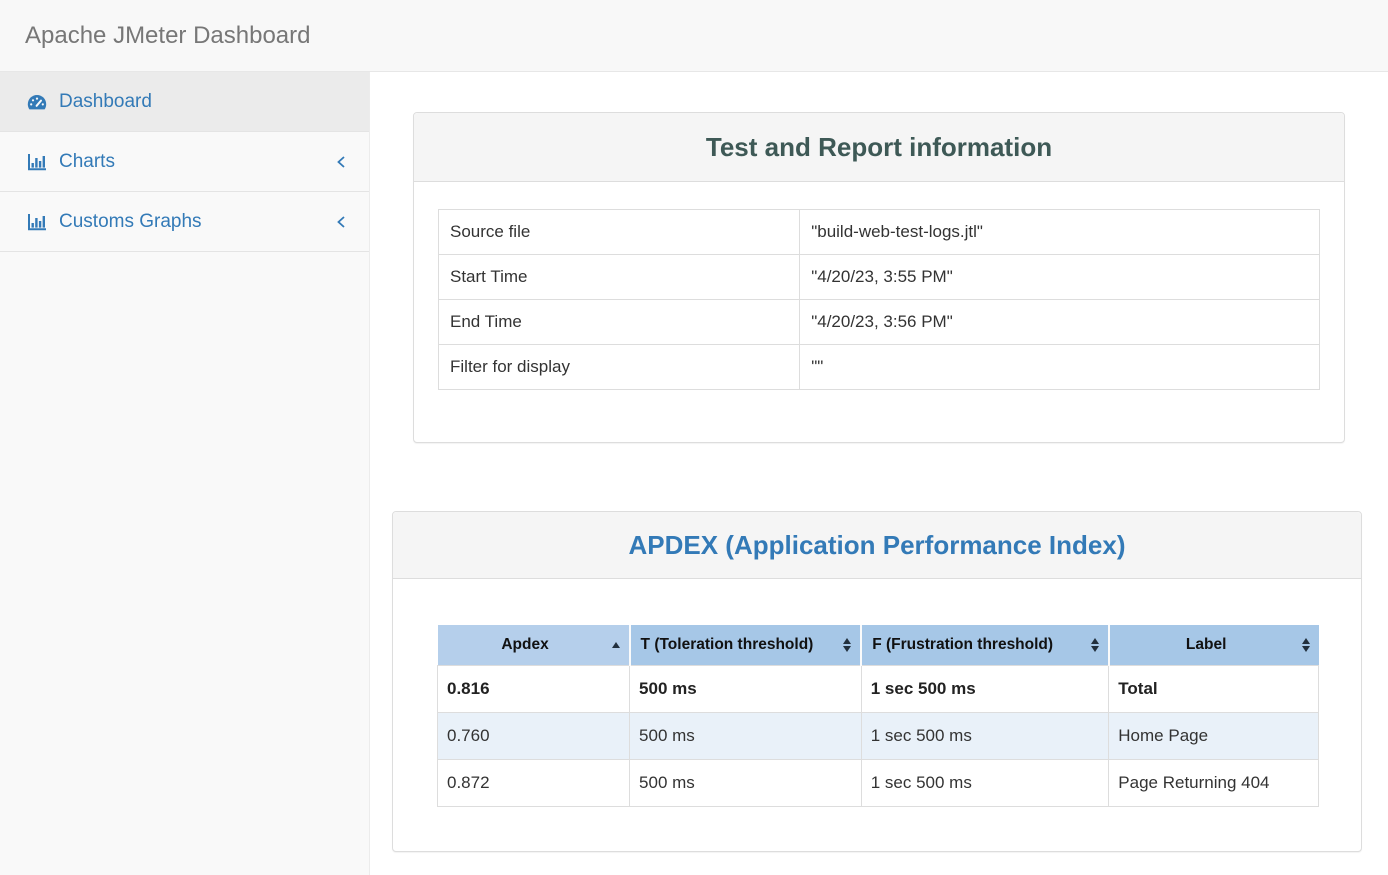 Image resolution: width=1388 pixels, height=875 pixels. Describe the element at coordinates (694, 36) in the screenshot. I see `top-navbar: Apache JMeter Dashboard` at that location.